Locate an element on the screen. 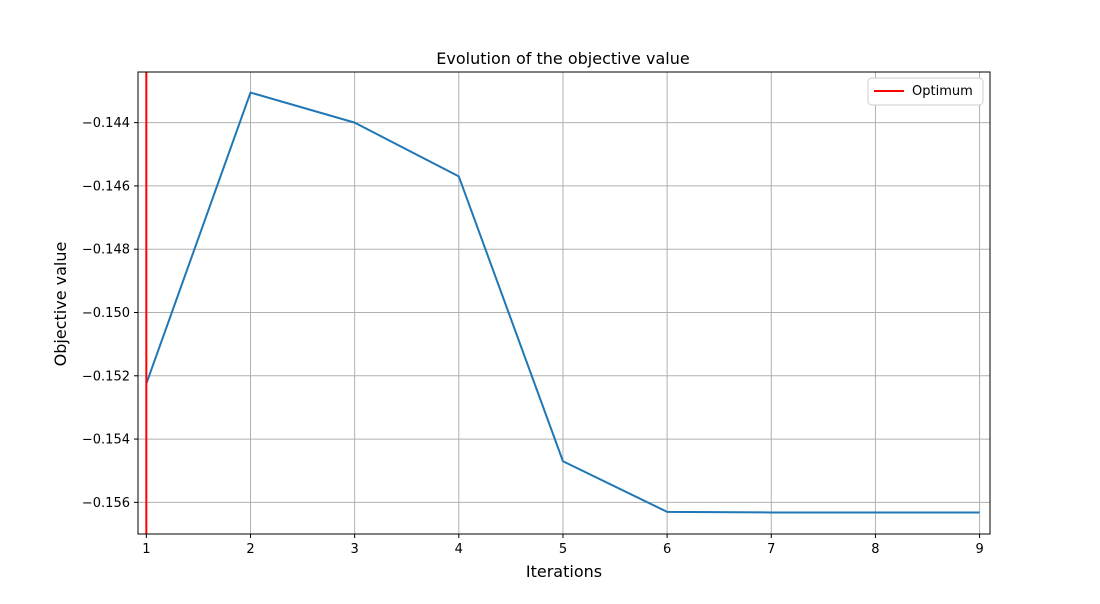  x-axis-label: Iterations is located at coordinates (564, 571).